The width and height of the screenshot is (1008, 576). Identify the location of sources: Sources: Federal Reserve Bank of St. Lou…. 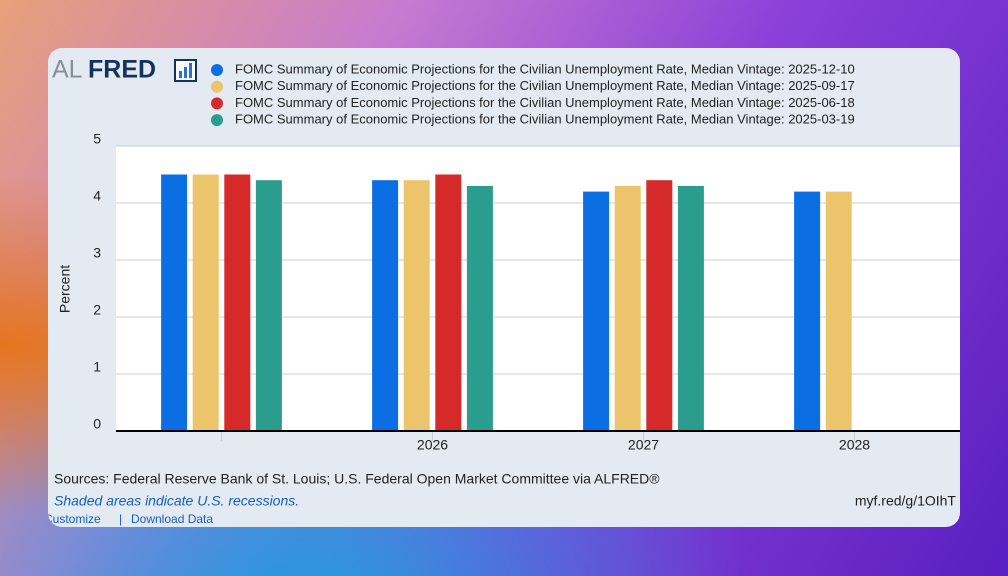
(357, 479).